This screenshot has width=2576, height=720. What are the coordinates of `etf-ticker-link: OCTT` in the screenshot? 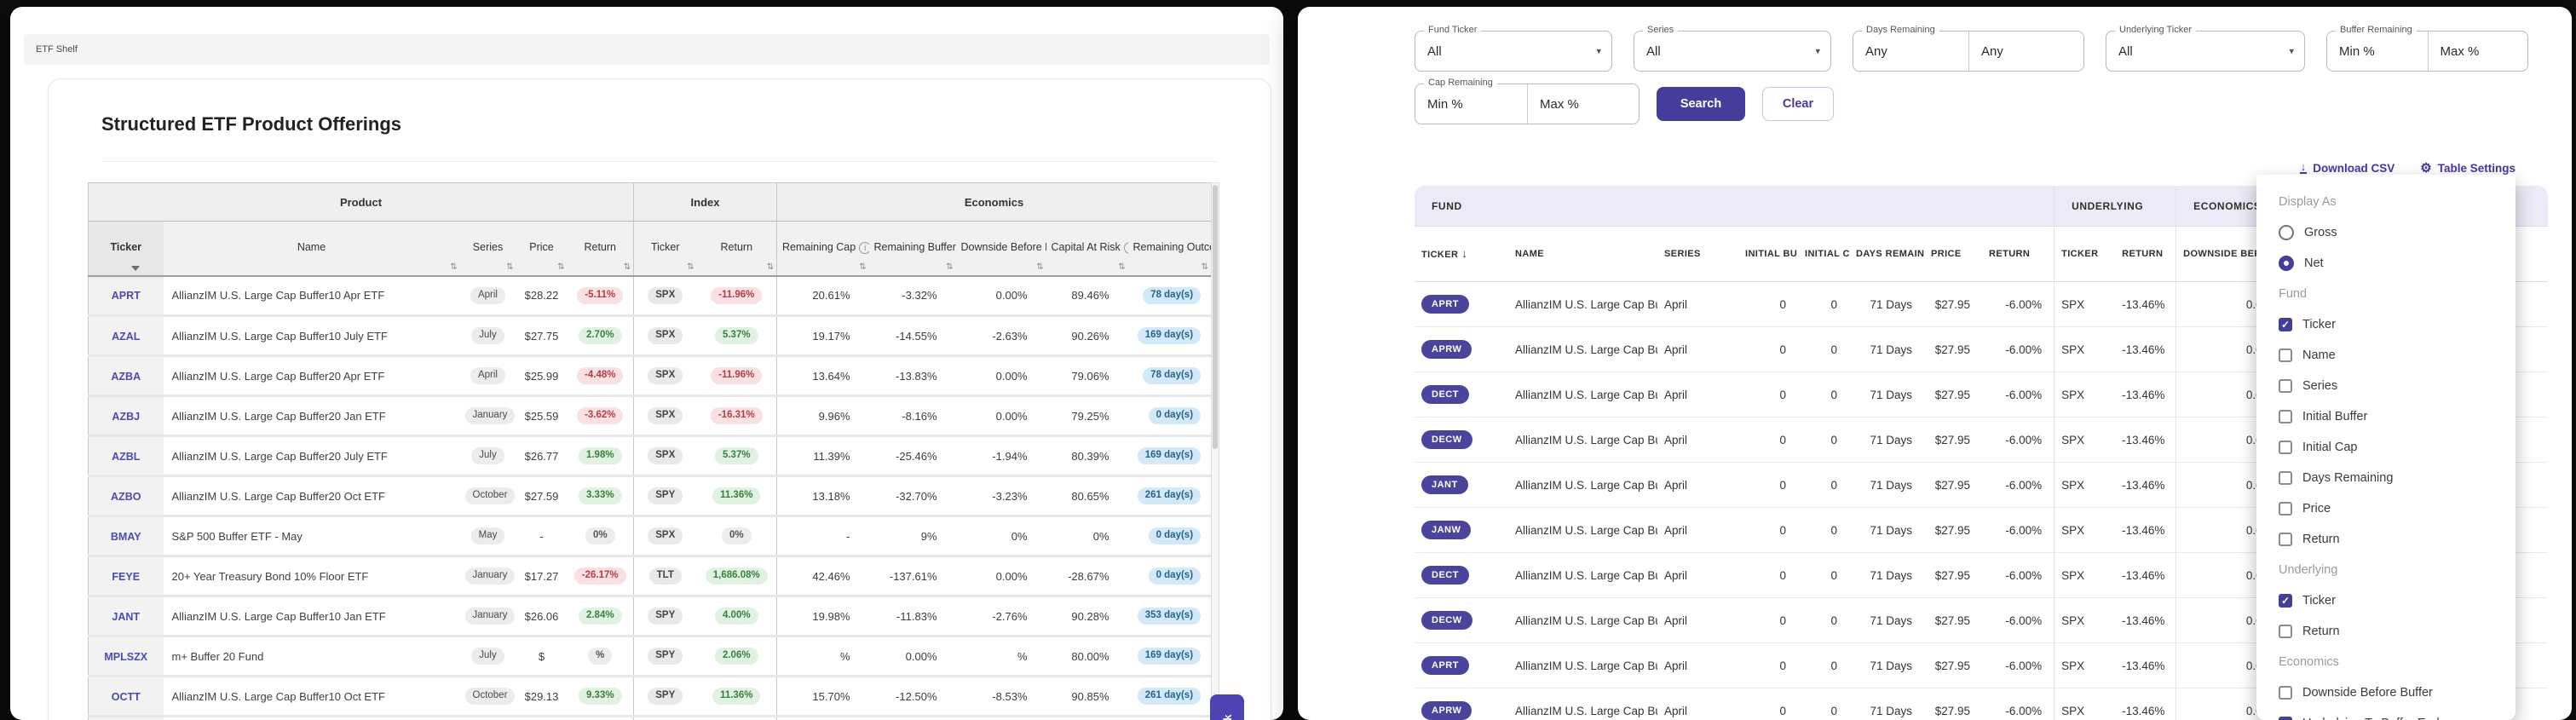 It's located at (126, 696).